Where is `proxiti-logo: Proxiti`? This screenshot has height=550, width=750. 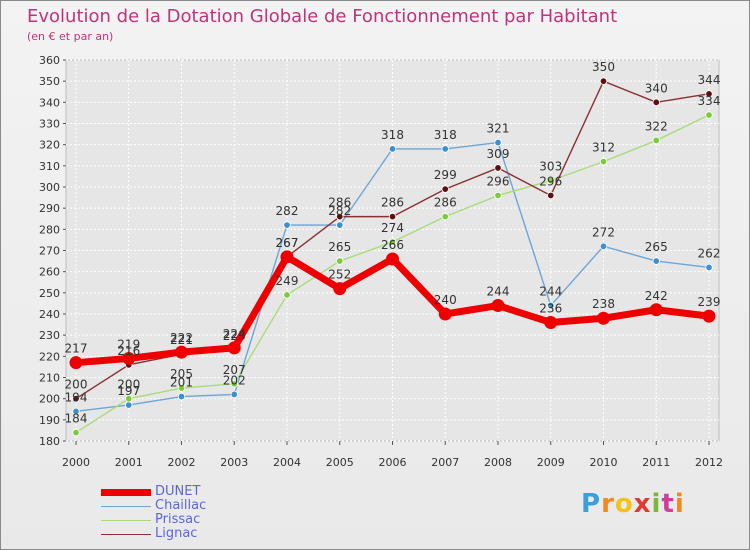 proxiti-logo: Proxiti is located at coordinates (633, 504).